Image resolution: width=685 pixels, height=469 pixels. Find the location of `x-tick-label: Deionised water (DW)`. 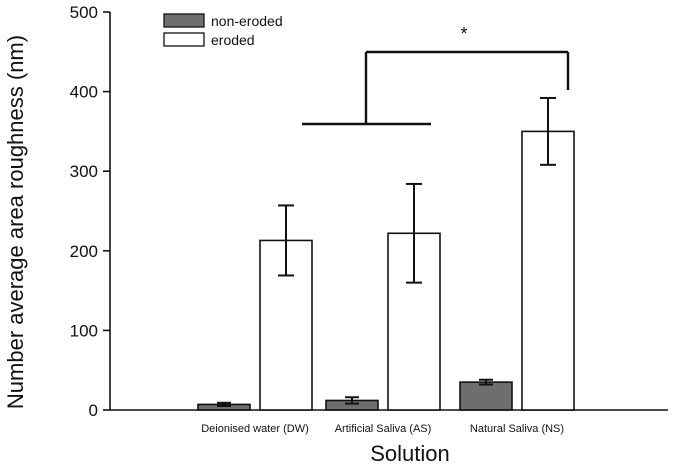

x-tick-label: Deionised water (DW) is located at coordinates (255, 429).